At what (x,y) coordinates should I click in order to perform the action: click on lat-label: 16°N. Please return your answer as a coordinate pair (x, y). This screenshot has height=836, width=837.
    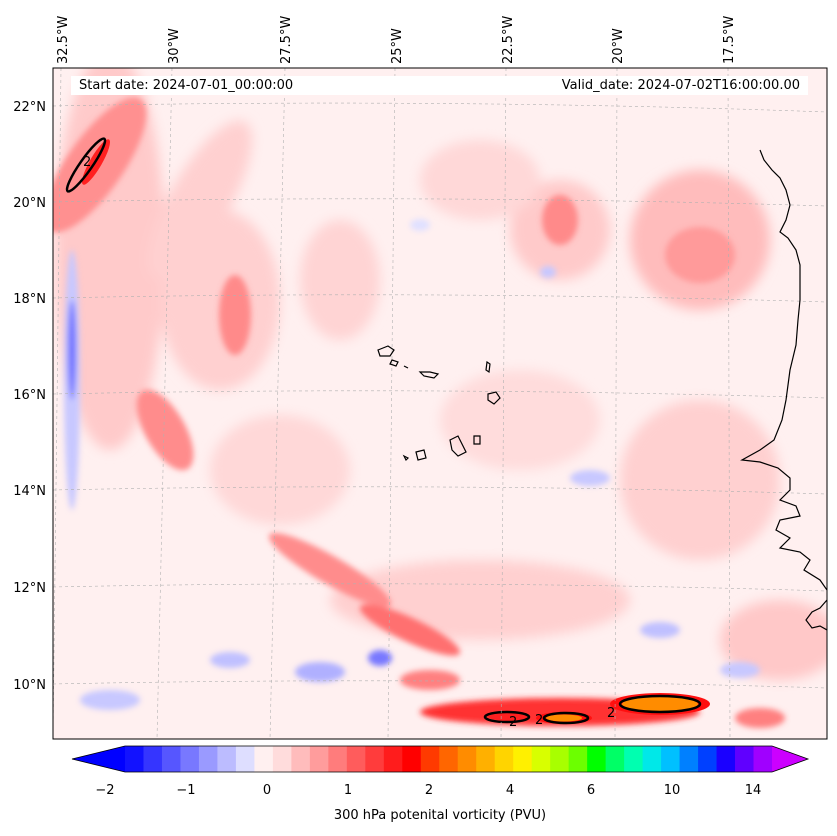
    Looking at the image, I should click on (29, 395).